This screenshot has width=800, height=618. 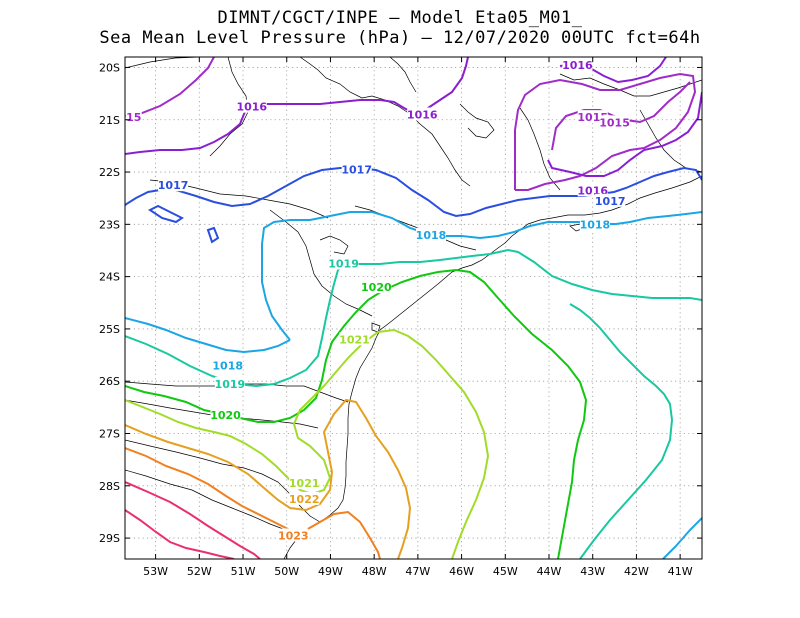 I want to click on x-tick-label: 50W, so click(x=286, y=571).